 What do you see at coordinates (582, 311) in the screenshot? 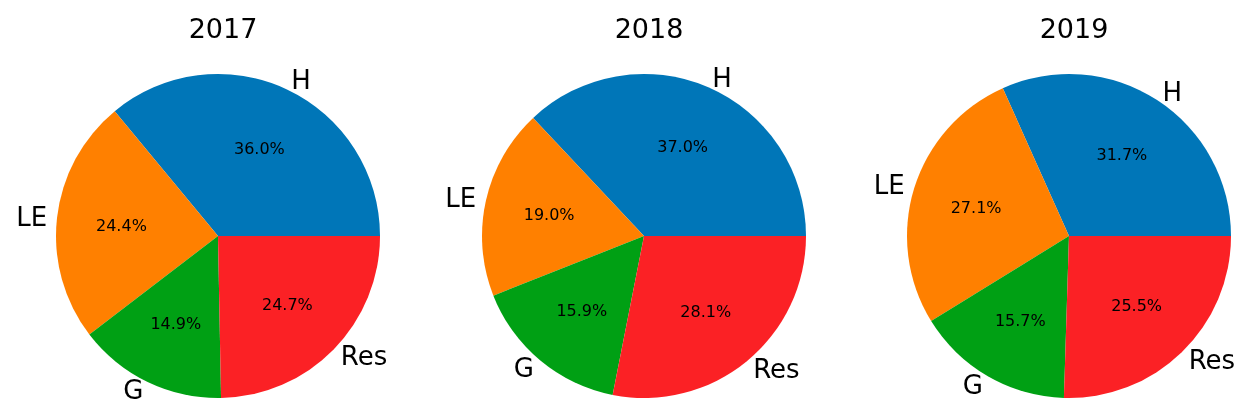
I see `data-label: 15.9%` at bounding box center [582, 311].